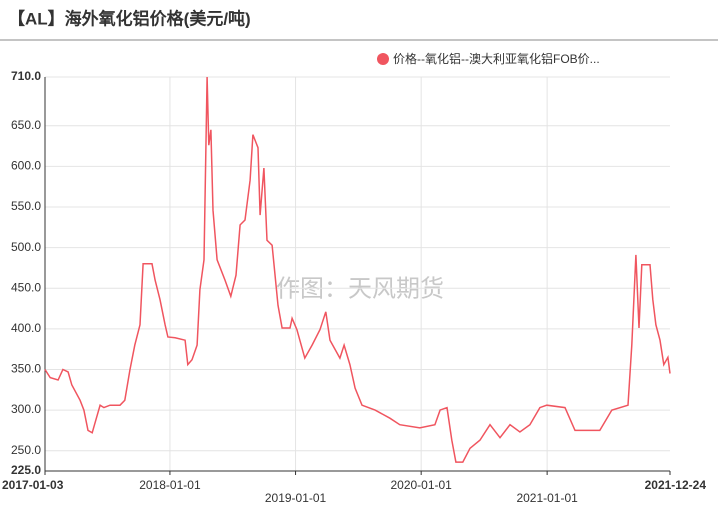 Image resolution: width=718 pixels, height=516 pixels. Describe the element at coordinates (383, 59) in the screenshot. I see `legend-marker` at that location.